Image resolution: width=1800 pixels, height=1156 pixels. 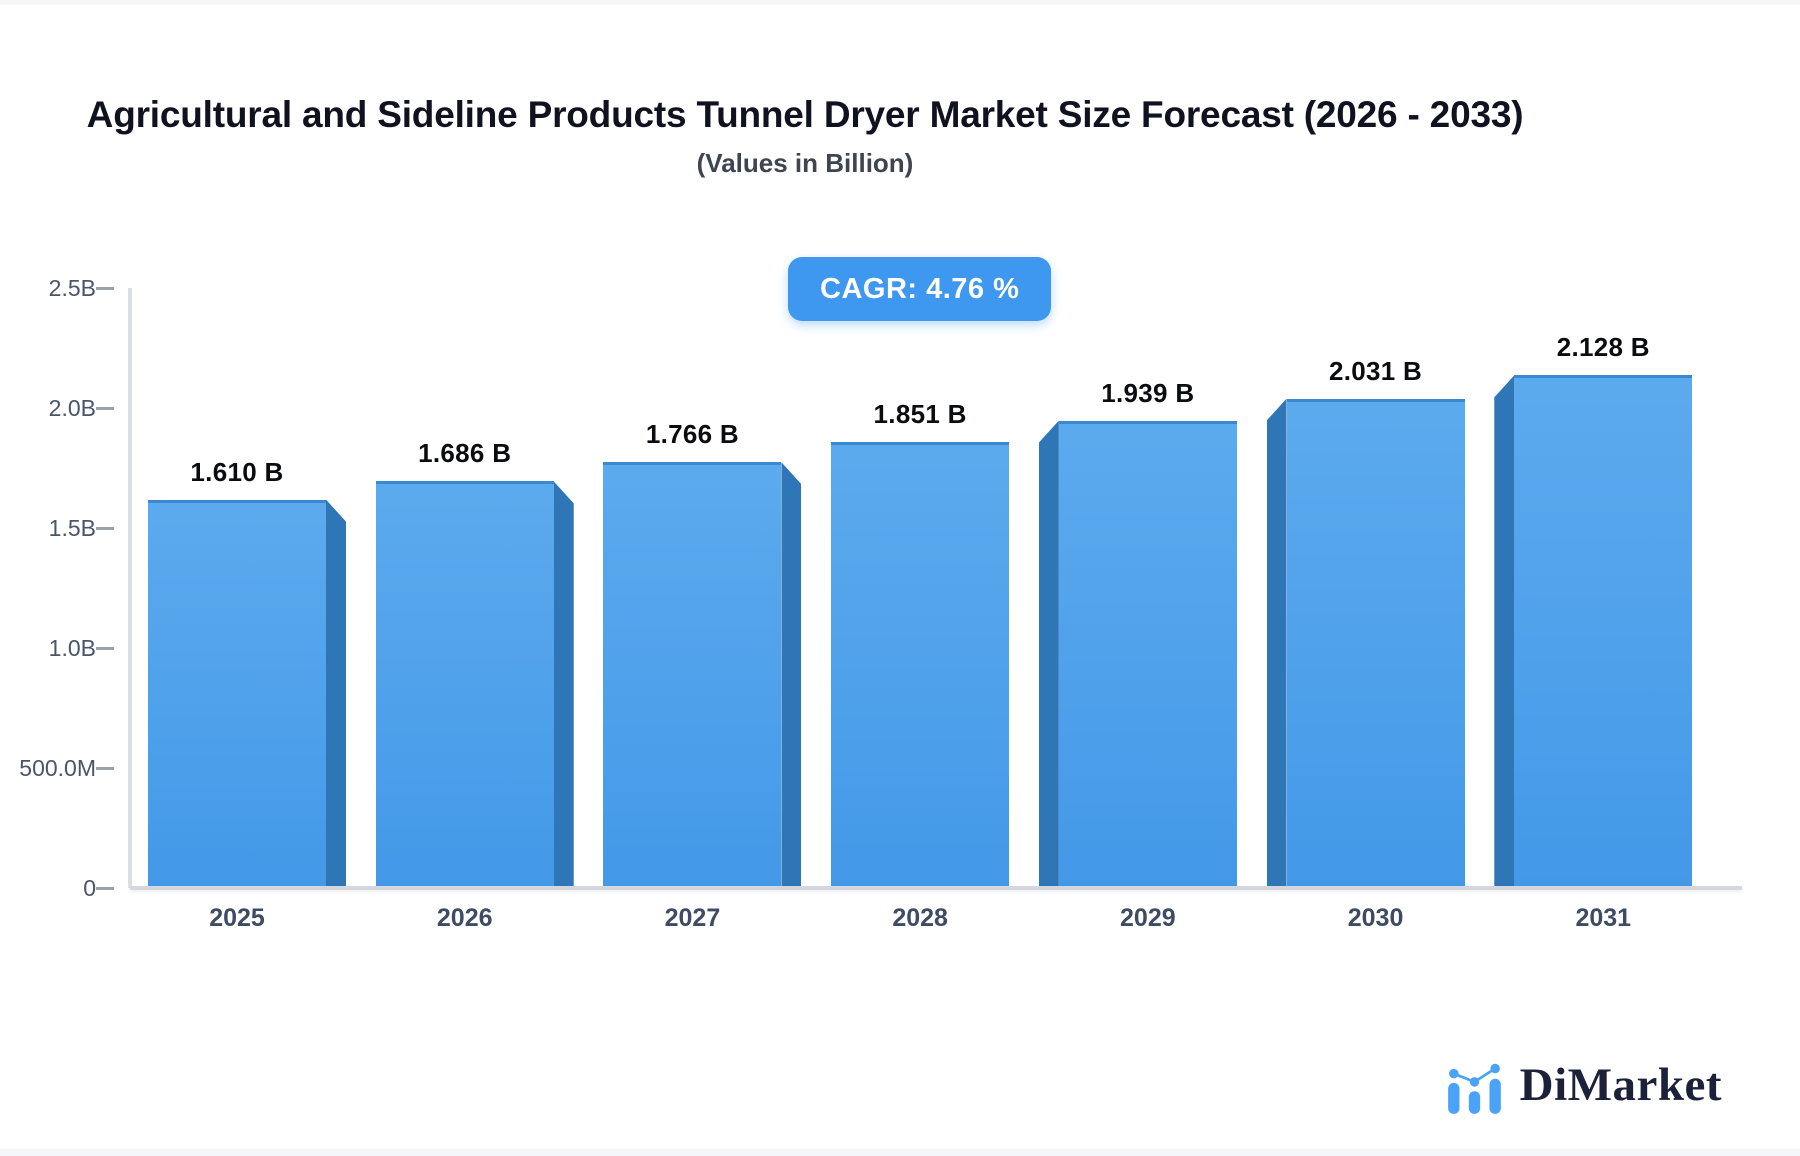 I want to click on x-axis-label-2026: 2026, so click(x=464, y=918).